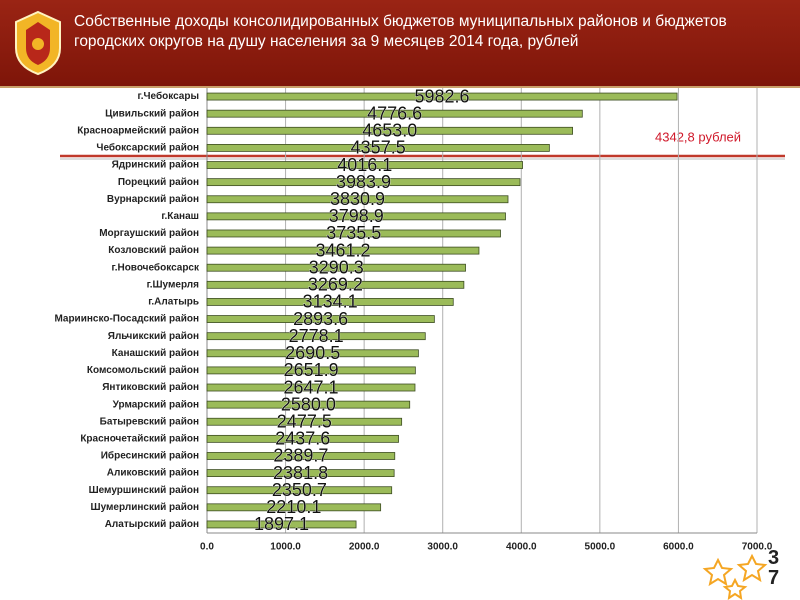 The width and height of the screenshot is (800, 600). What do you see at coordinates (155, 353) in the screenshot?
I see `y-tick-label: Канашский район` at bounding box center [155, 353].